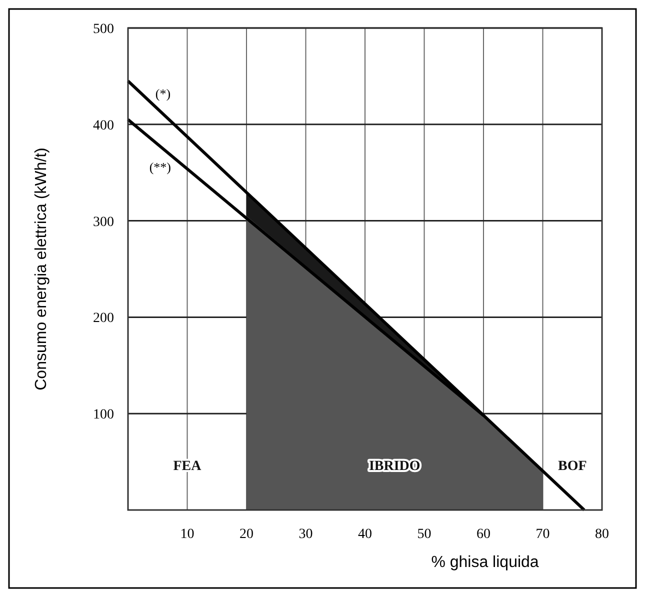 This screenshot has width=645, height=597. Describe the element at coordinates (305, 534) in the screenshot. I see `x-tick-label: 30` at that location.